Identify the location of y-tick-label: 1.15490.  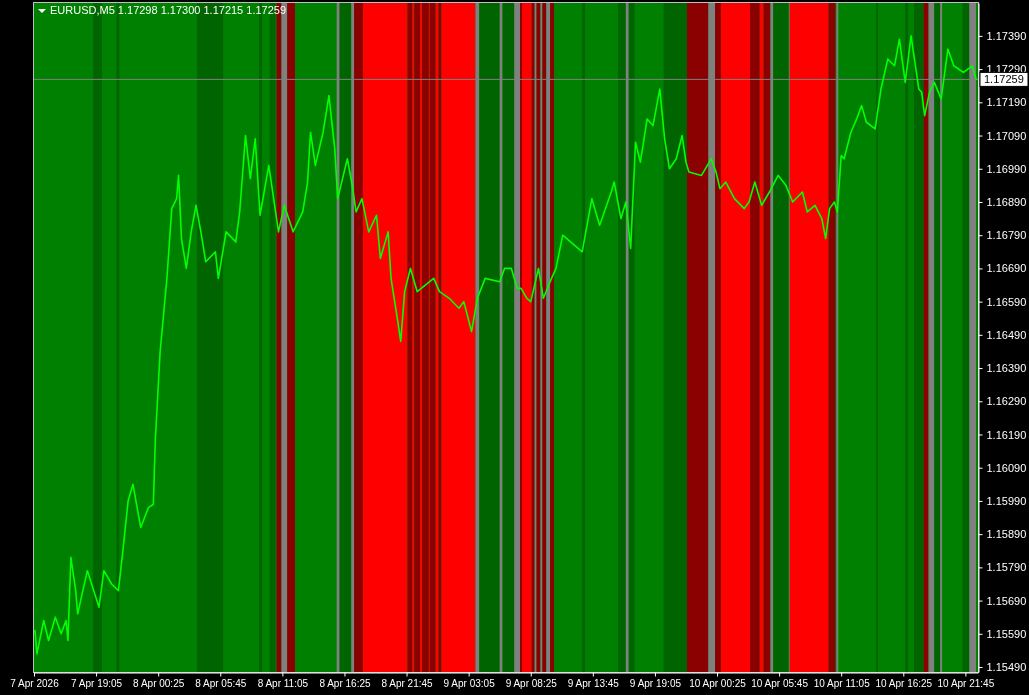
(1006, 667).